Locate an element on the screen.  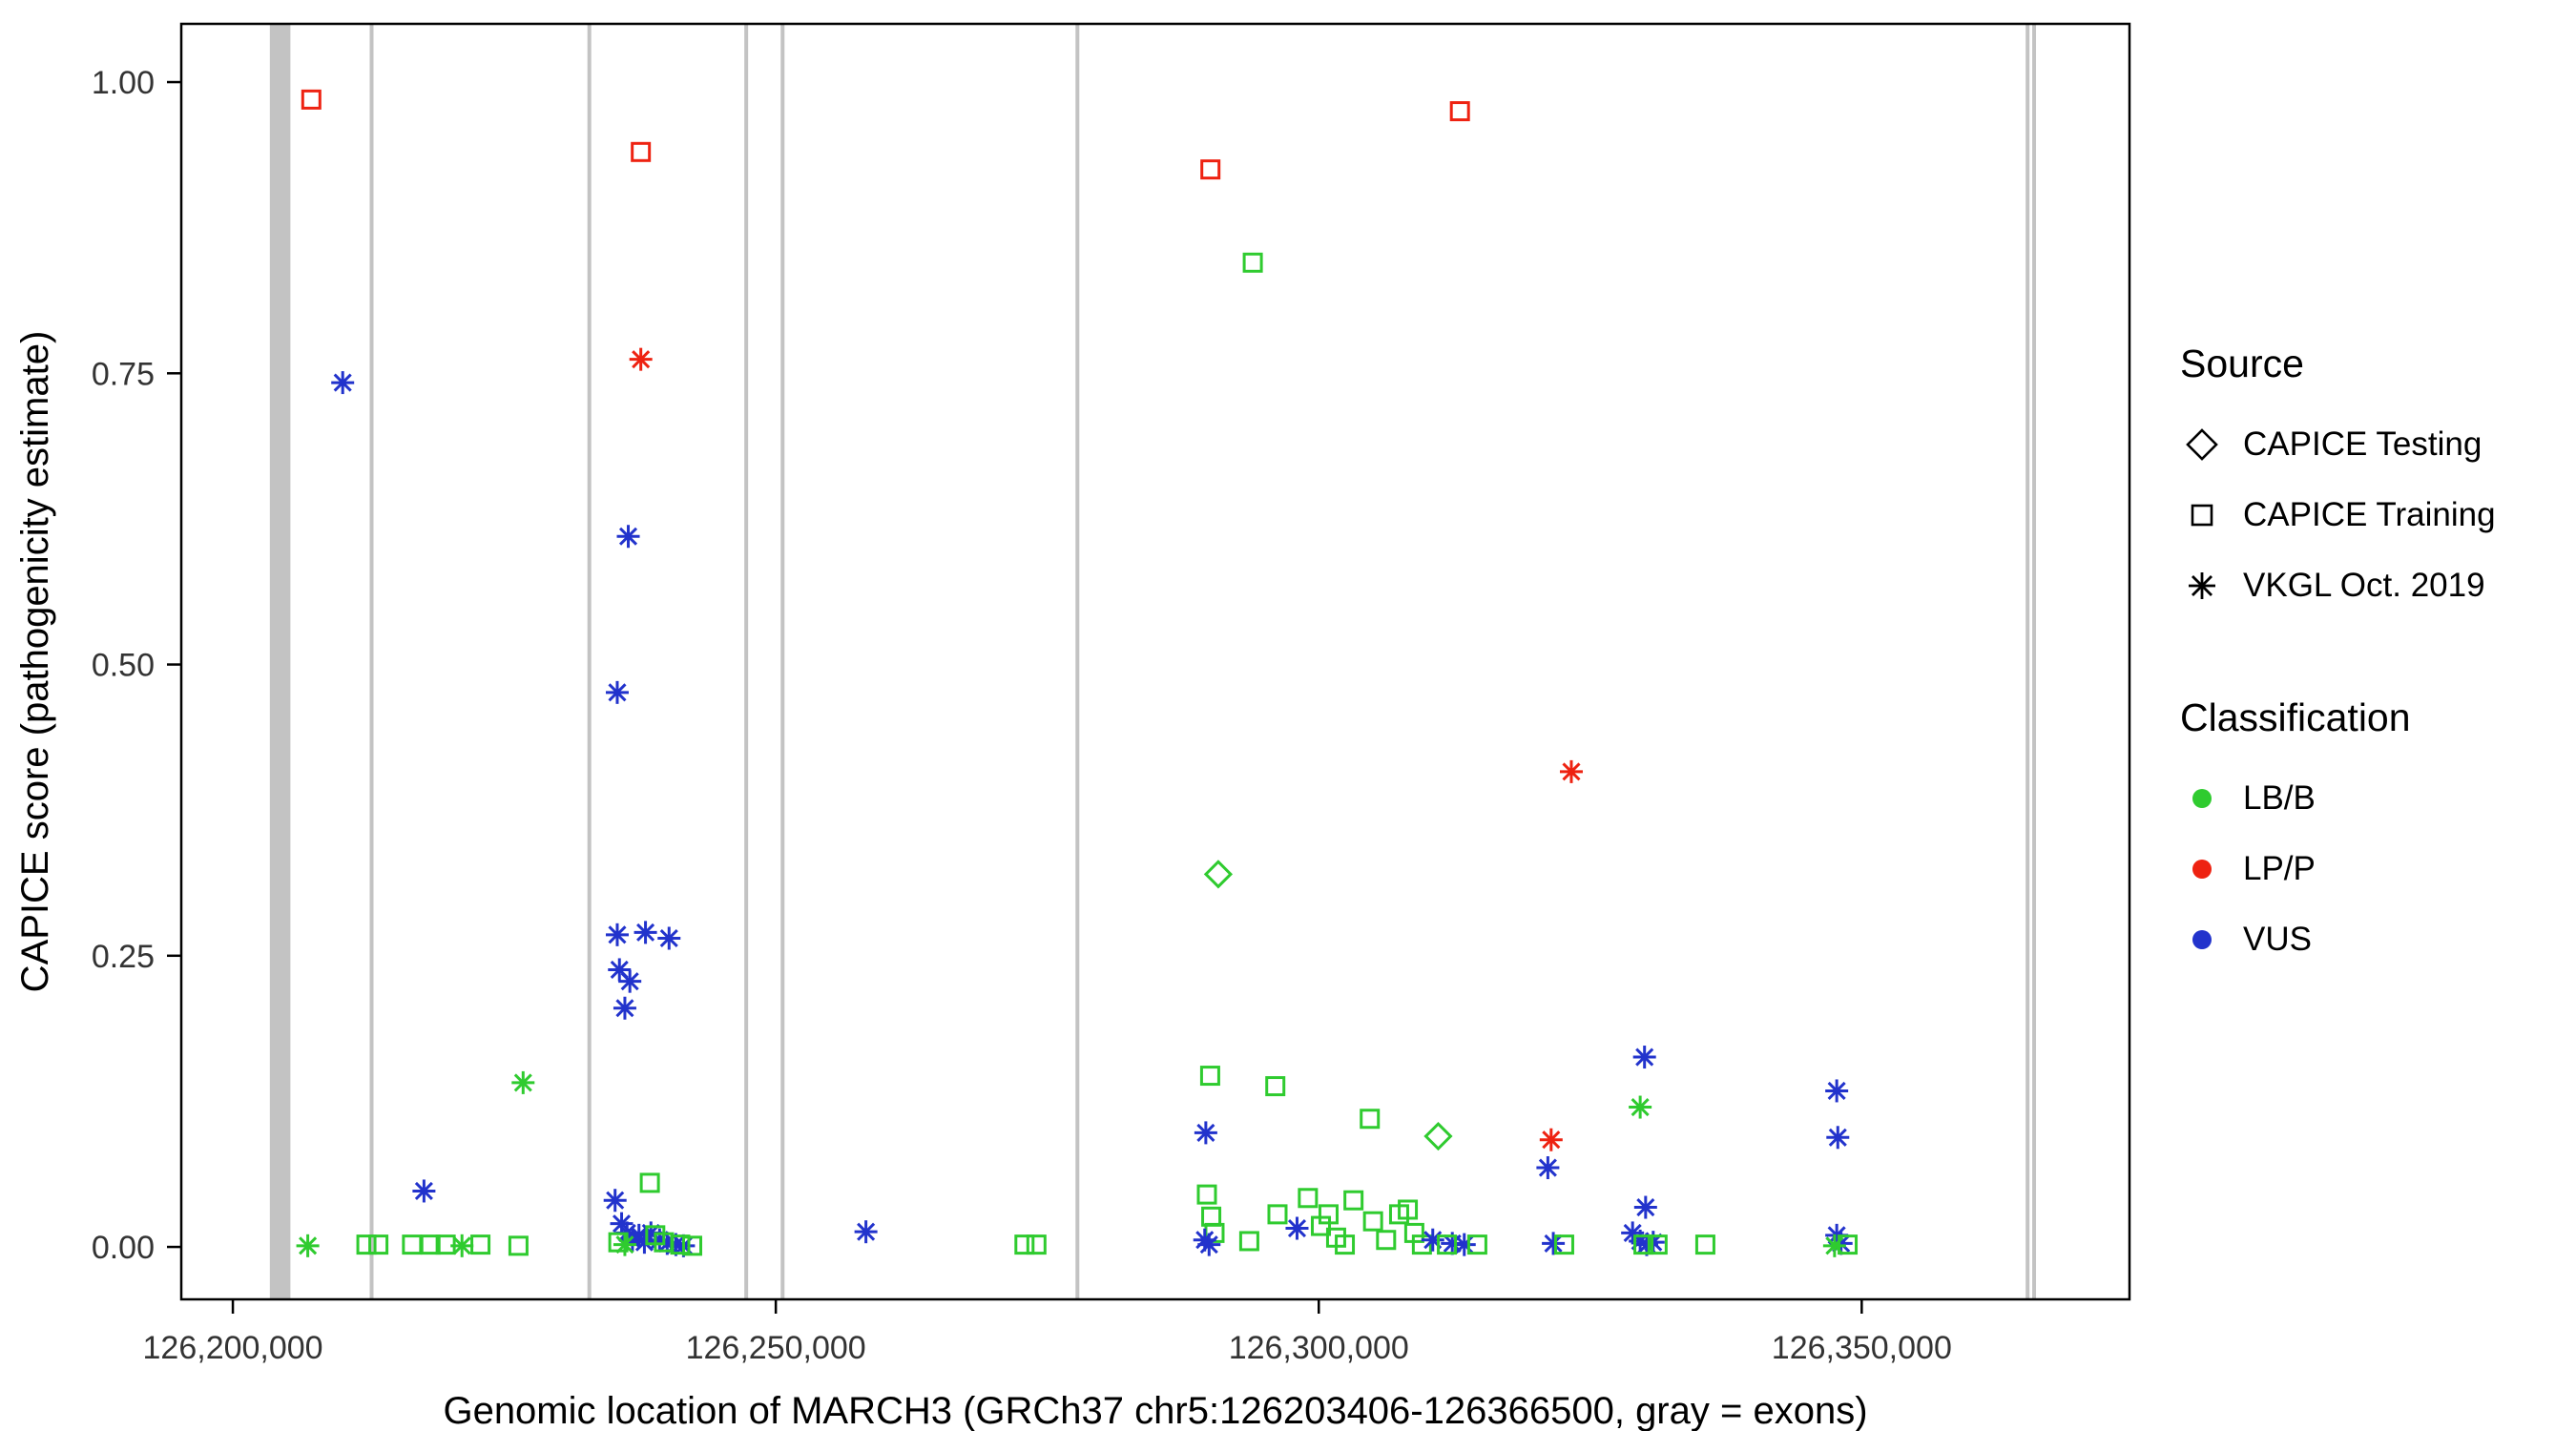
legend-item-vus: VUS is located at coordinates (2338, 939).